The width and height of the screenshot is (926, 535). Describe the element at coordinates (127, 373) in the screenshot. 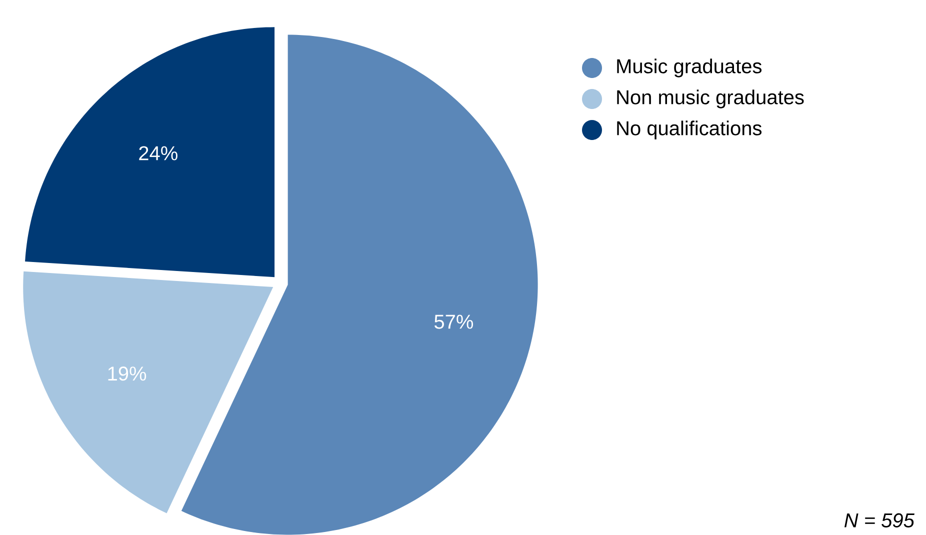

I see `data-label: 19%` at that location.